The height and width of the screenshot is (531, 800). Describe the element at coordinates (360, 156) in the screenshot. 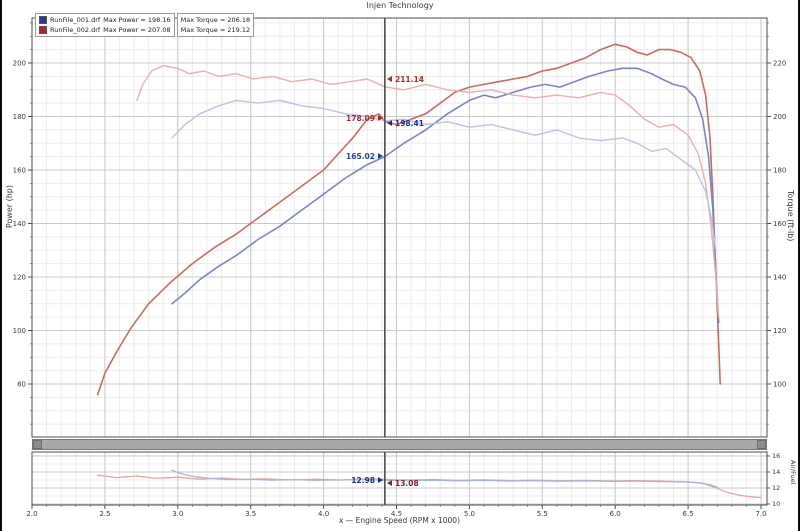

I see `cursor-callout: 165.02` at that location.